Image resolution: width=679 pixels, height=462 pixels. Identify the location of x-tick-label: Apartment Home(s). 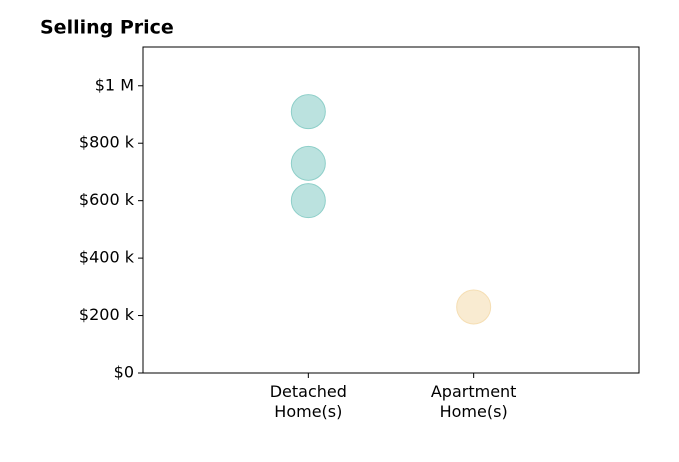
(473, 401).